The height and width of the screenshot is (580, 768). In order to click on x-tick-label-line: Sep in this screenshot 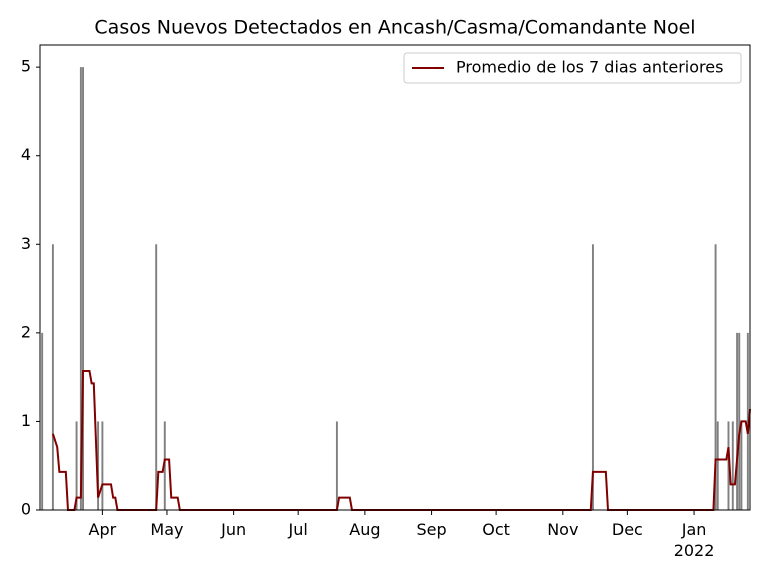, I will do `click(431, 529)`.